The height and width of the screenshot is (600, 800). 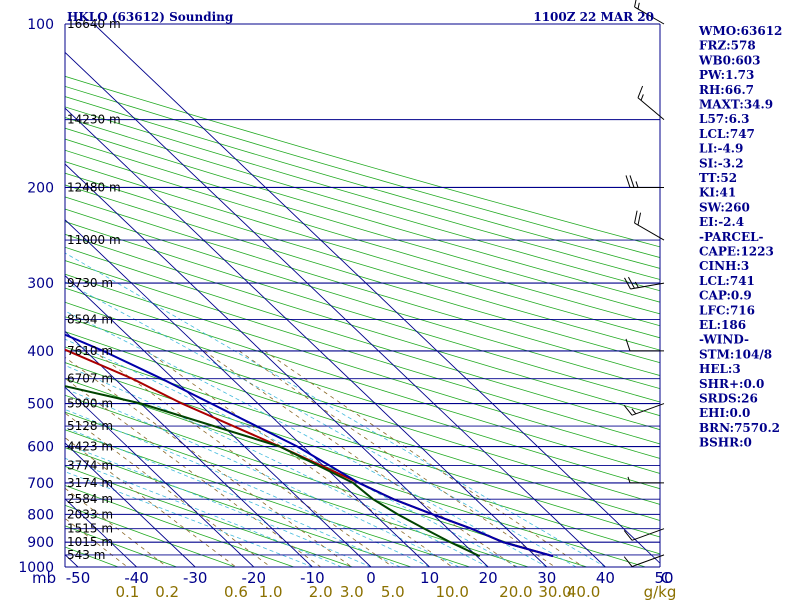 What do you see at coordinates (740, 31) in the screenshot?
I see `index-line: WMO:63612` at bounding box center [740, 31].